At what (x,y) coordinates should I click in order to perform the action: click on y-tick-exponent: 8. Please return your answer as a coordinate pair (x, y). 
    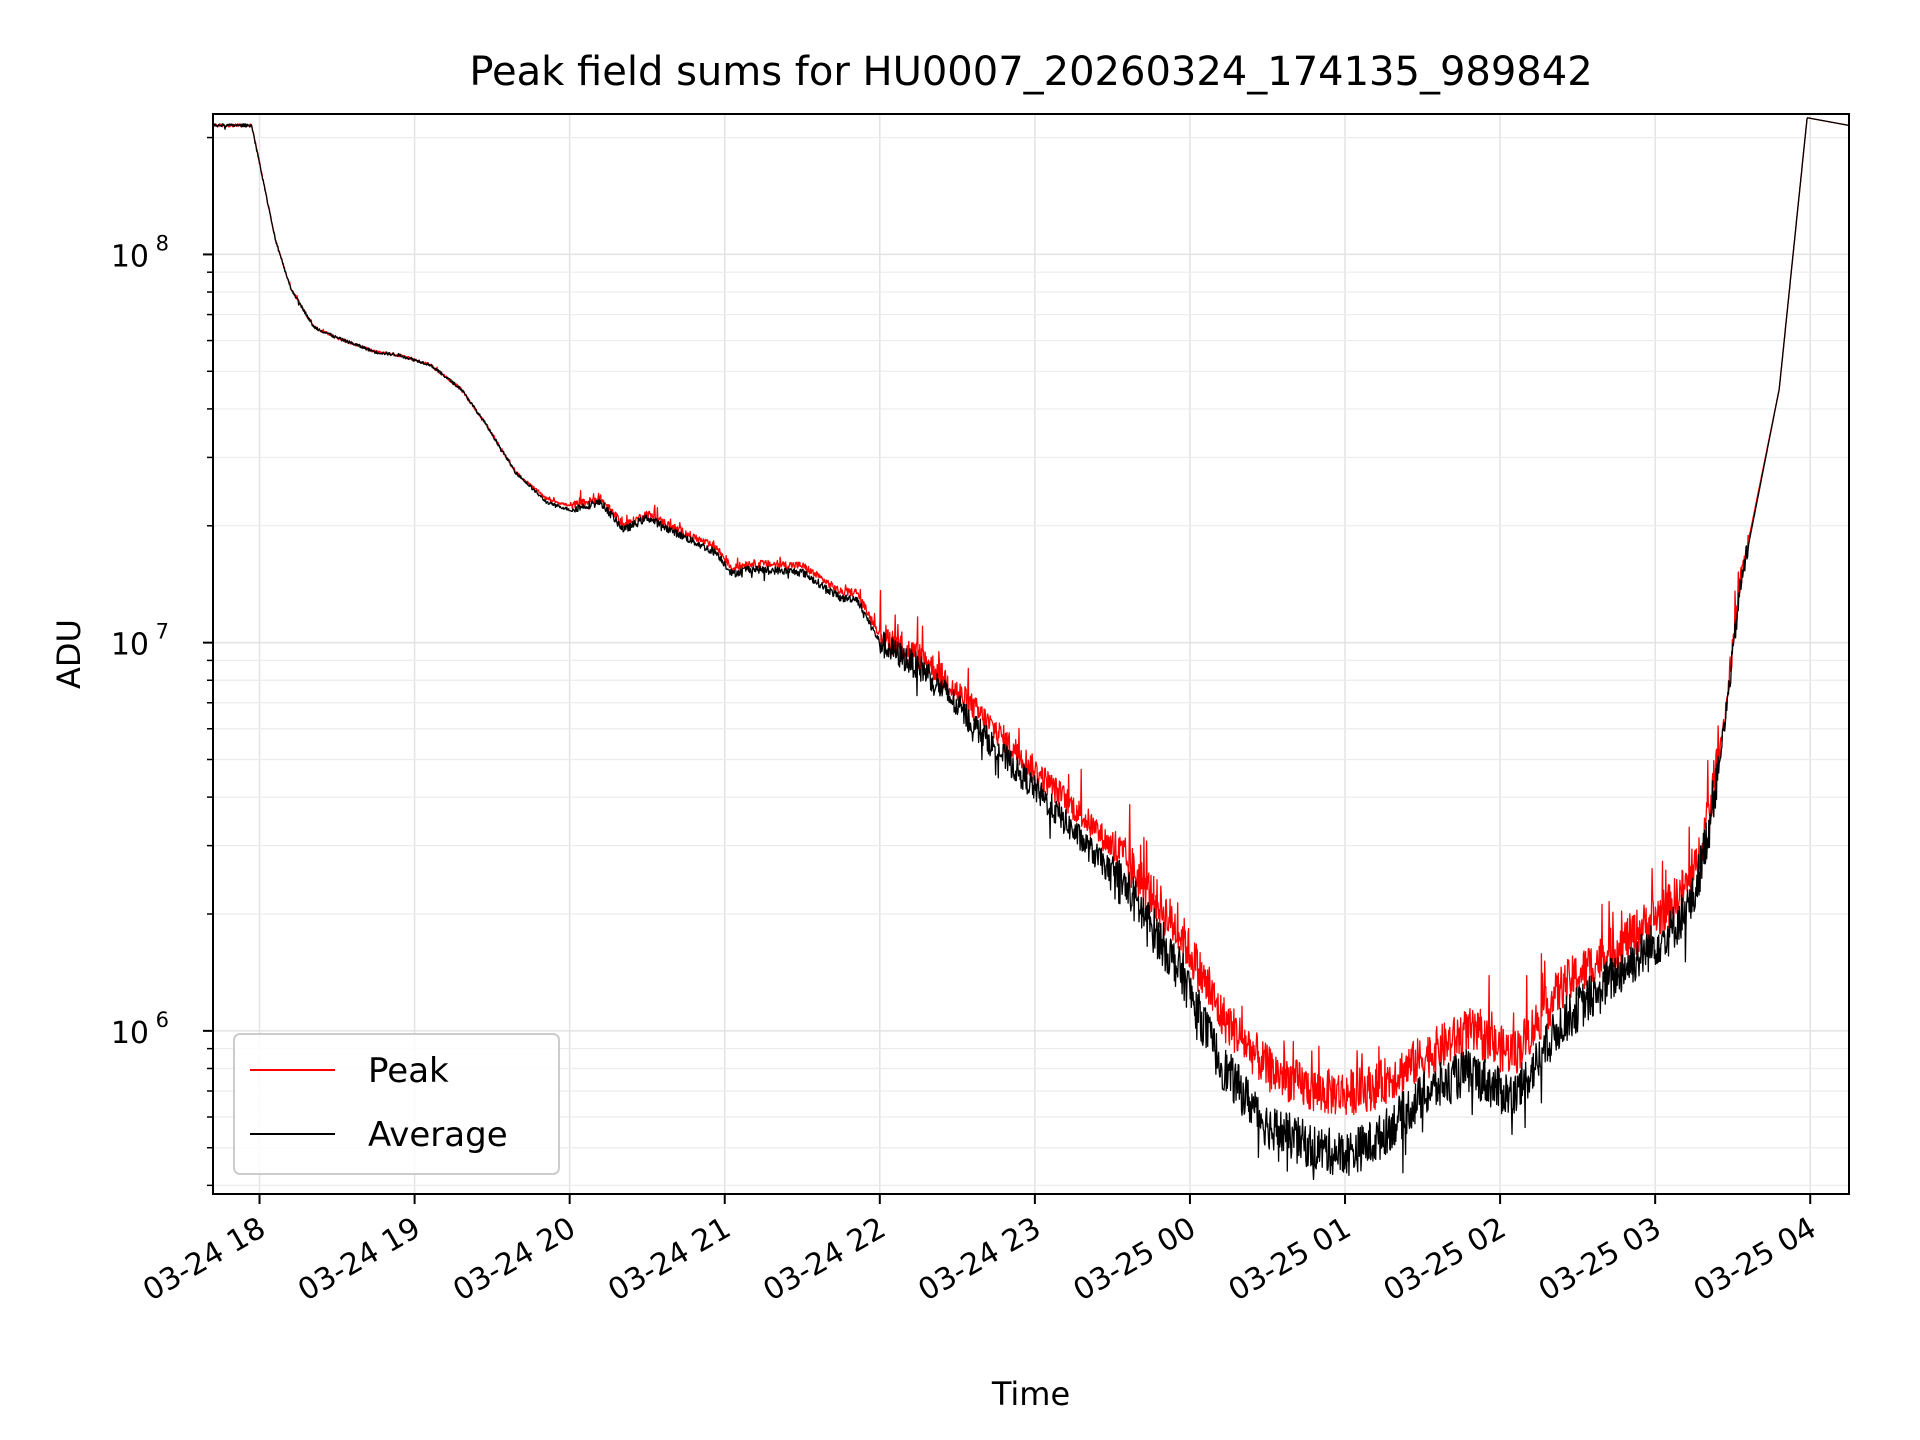
    Looking at the image, I should click on (162, 243).